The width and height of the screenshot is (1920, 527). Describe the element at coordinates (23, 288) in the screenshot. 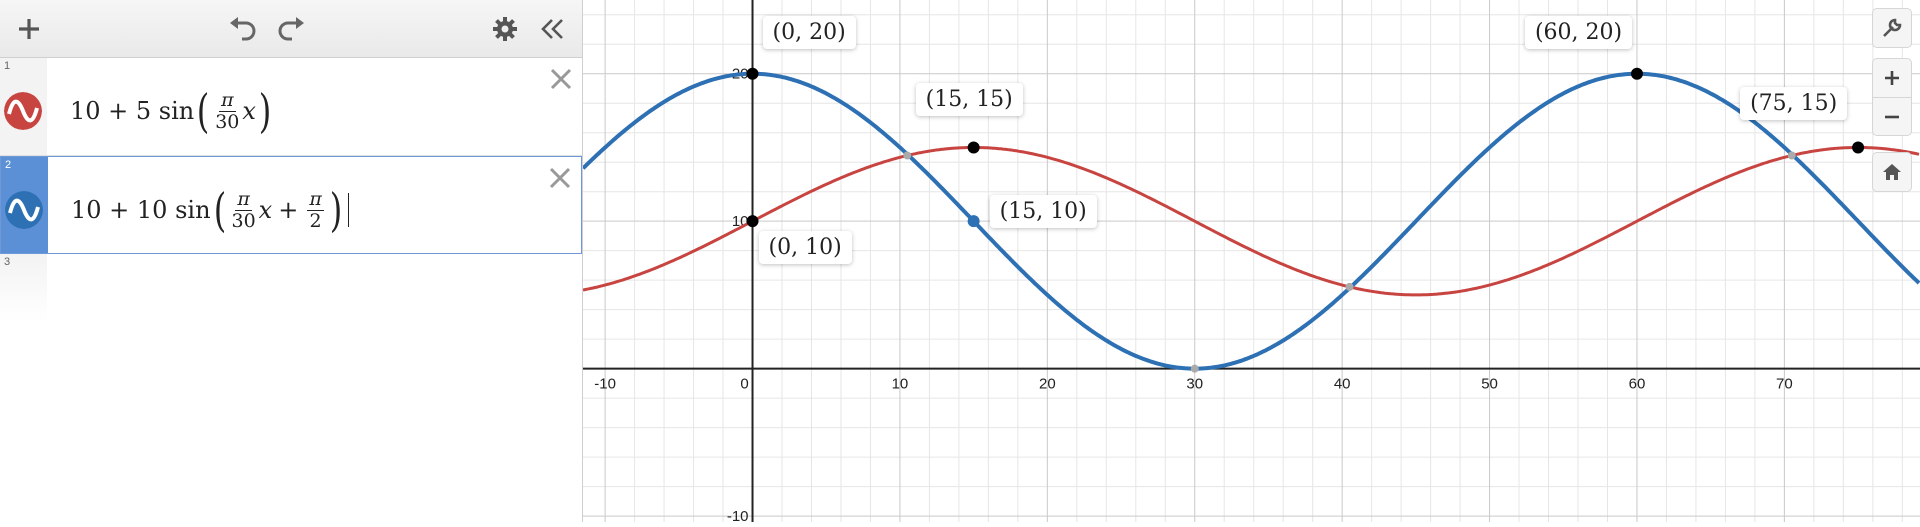

I see `expression-row-3: 3` at that location.